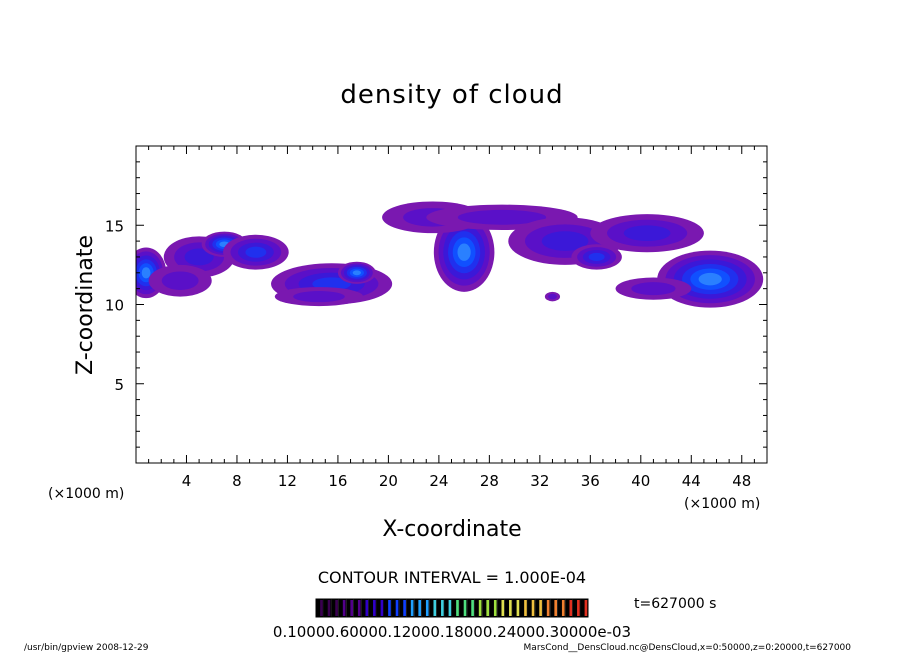 The height and width of the screenshot is (654, 904). What do you see at coordinates (675, 604) in the screenshot?
I see `time-label: t=627000 s` at bounding box center [675, 604].